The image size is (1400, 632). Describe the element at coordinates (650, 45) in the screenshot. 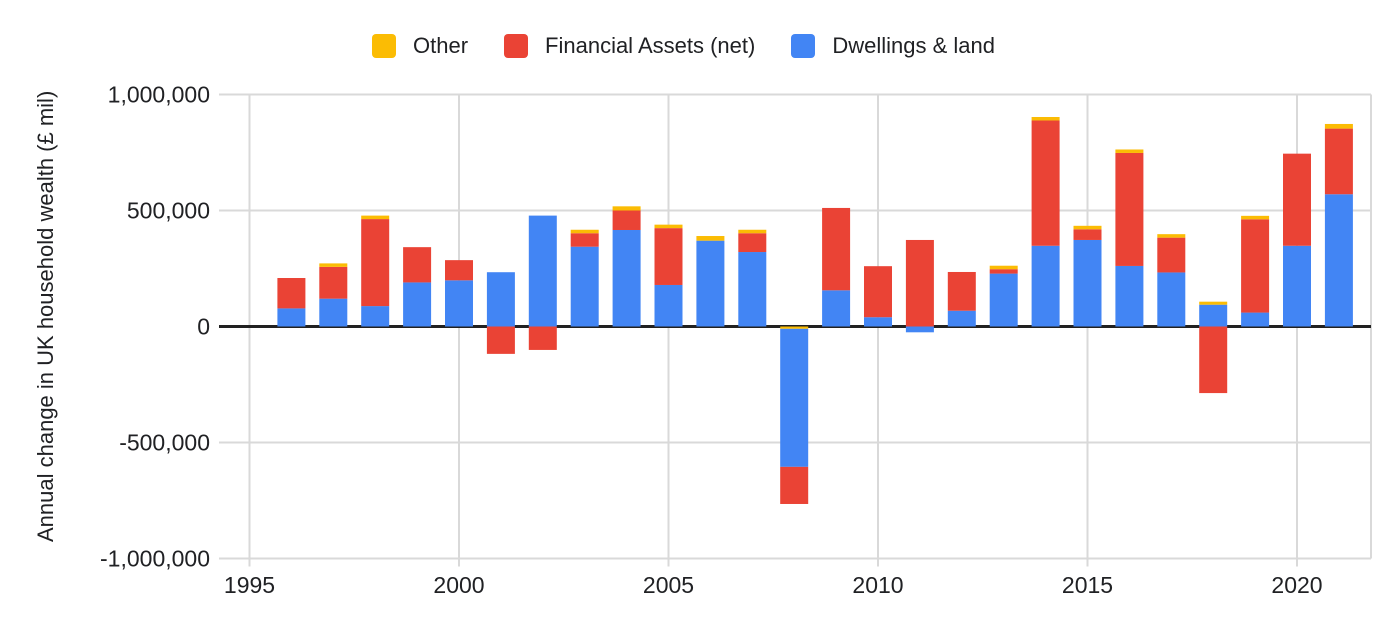

I see `legend-label-financial: Financial Assets (net)` at that location.